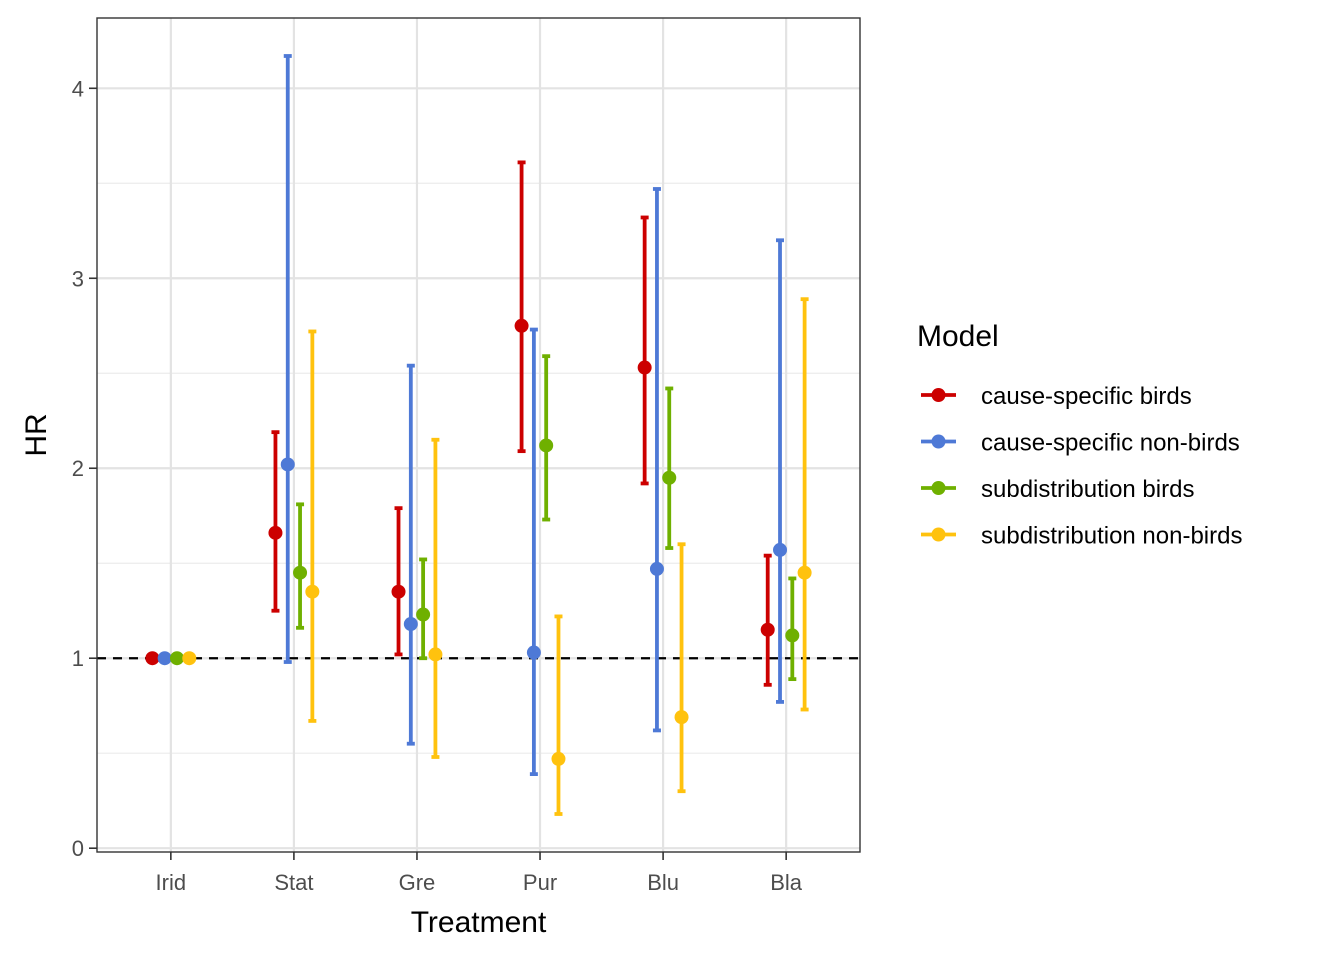 The image size is (1344, 960). I want to click on y-tick-label: 2, so click(78, 468).